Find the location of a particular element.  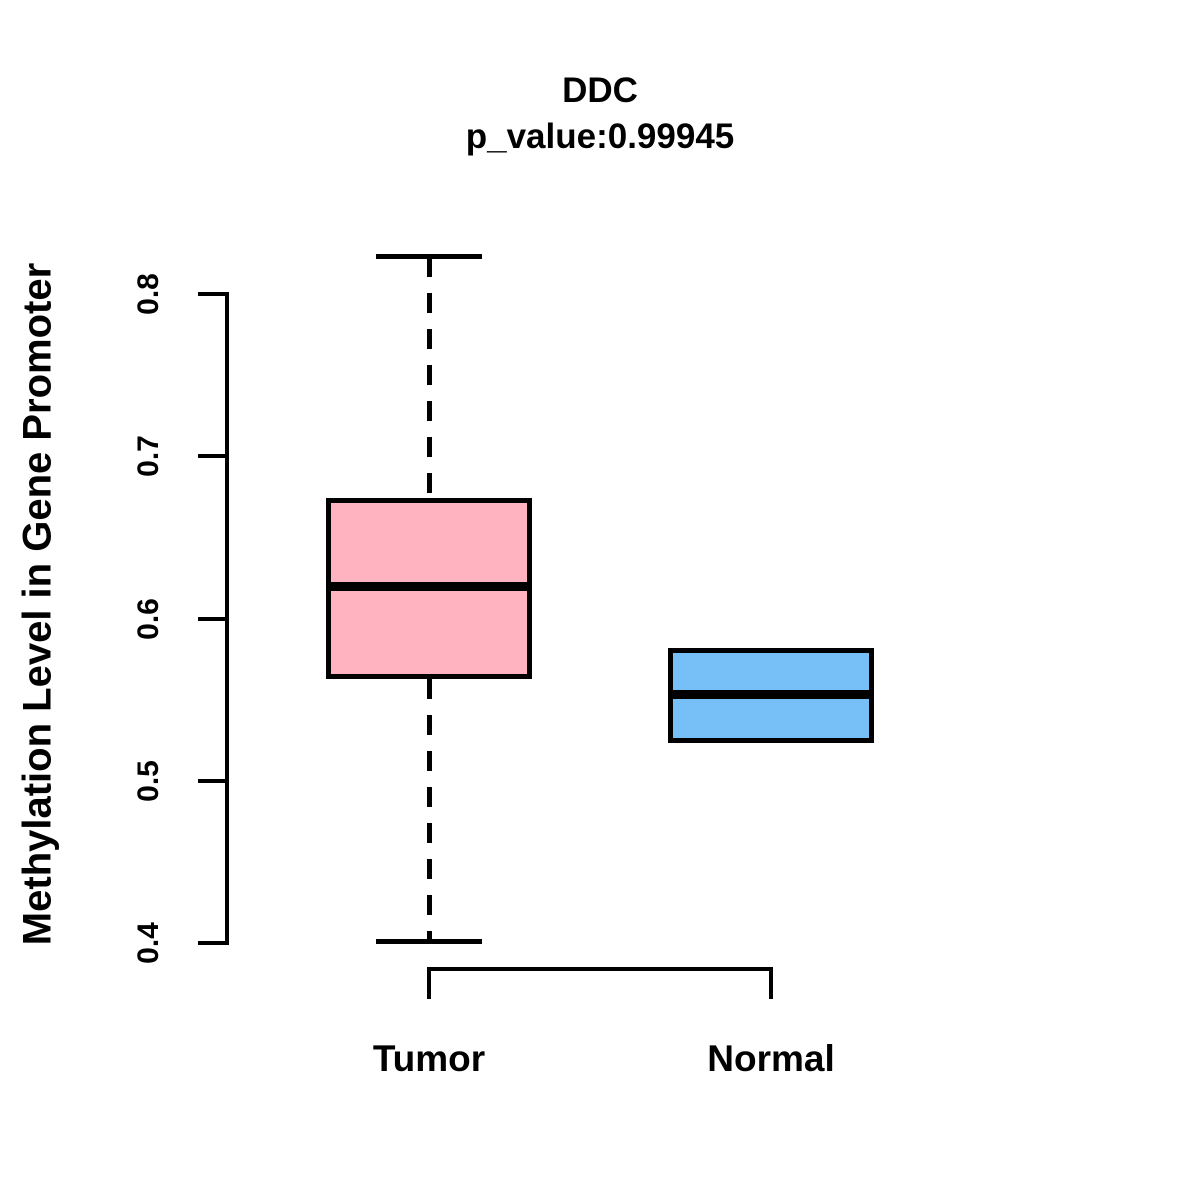

y-tick-label: 0.6 is located at coordinates (148, 618).